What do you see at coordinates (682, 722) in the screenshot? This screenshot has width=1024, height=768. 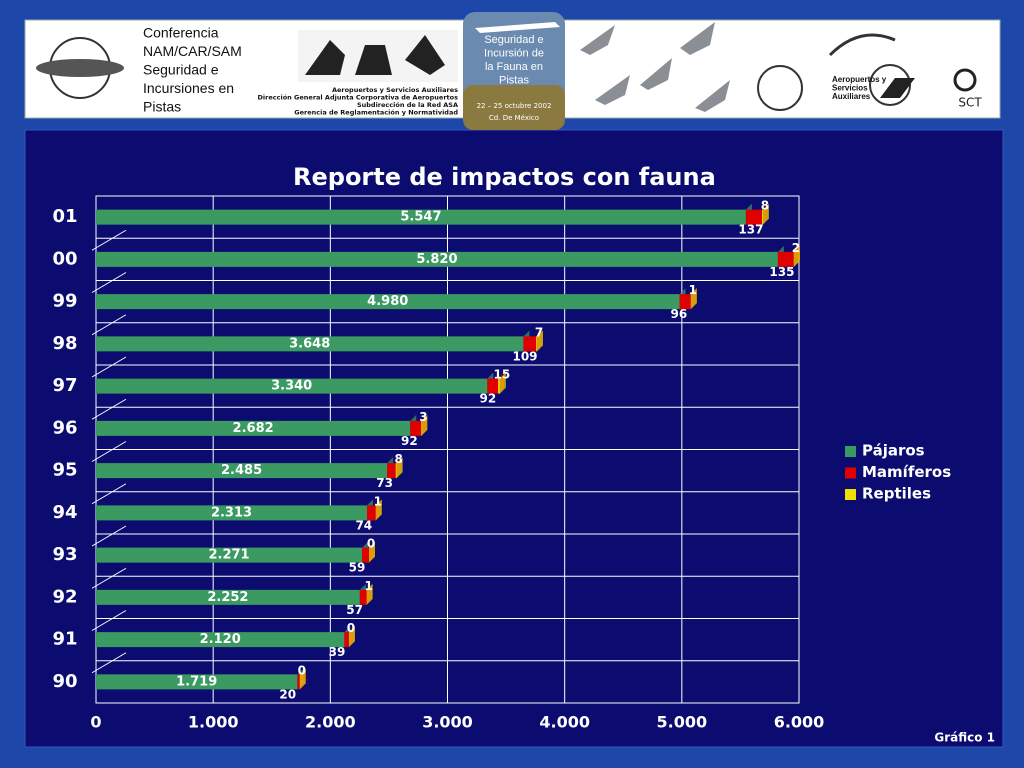 I see `x-tick-label: 5.000` at bounding box center [682, 722].